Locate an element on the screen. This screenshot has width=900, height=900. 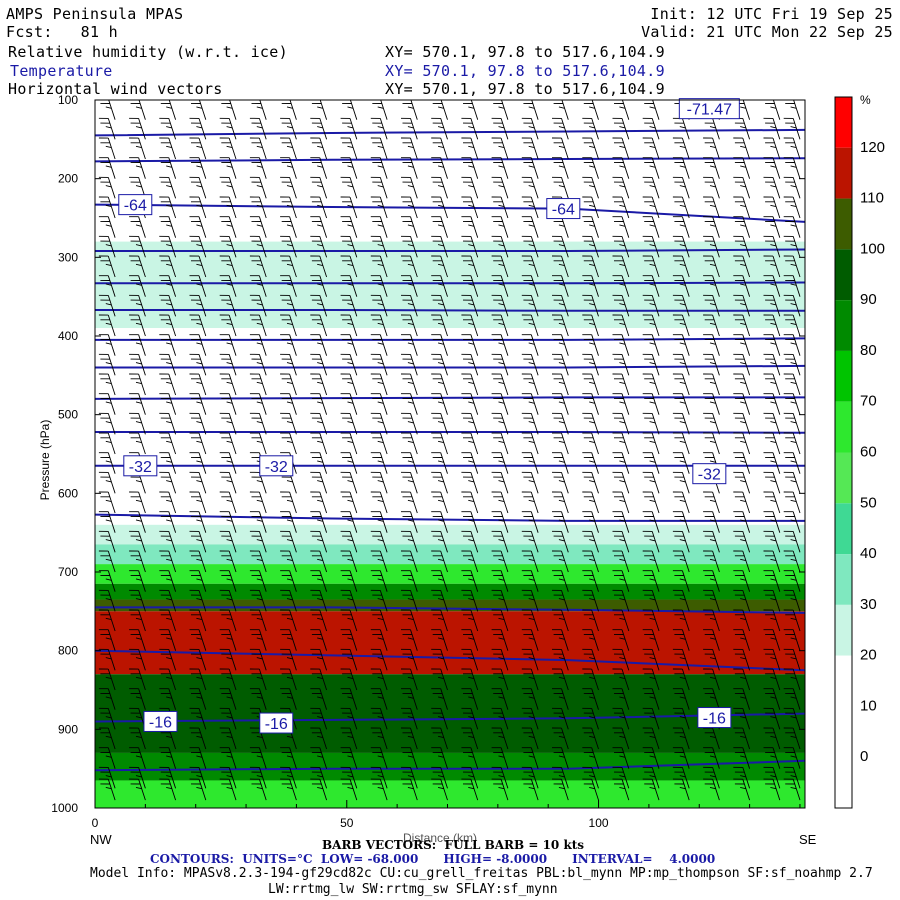
contour-label: -71.47 is located at coordinates (709, 110).